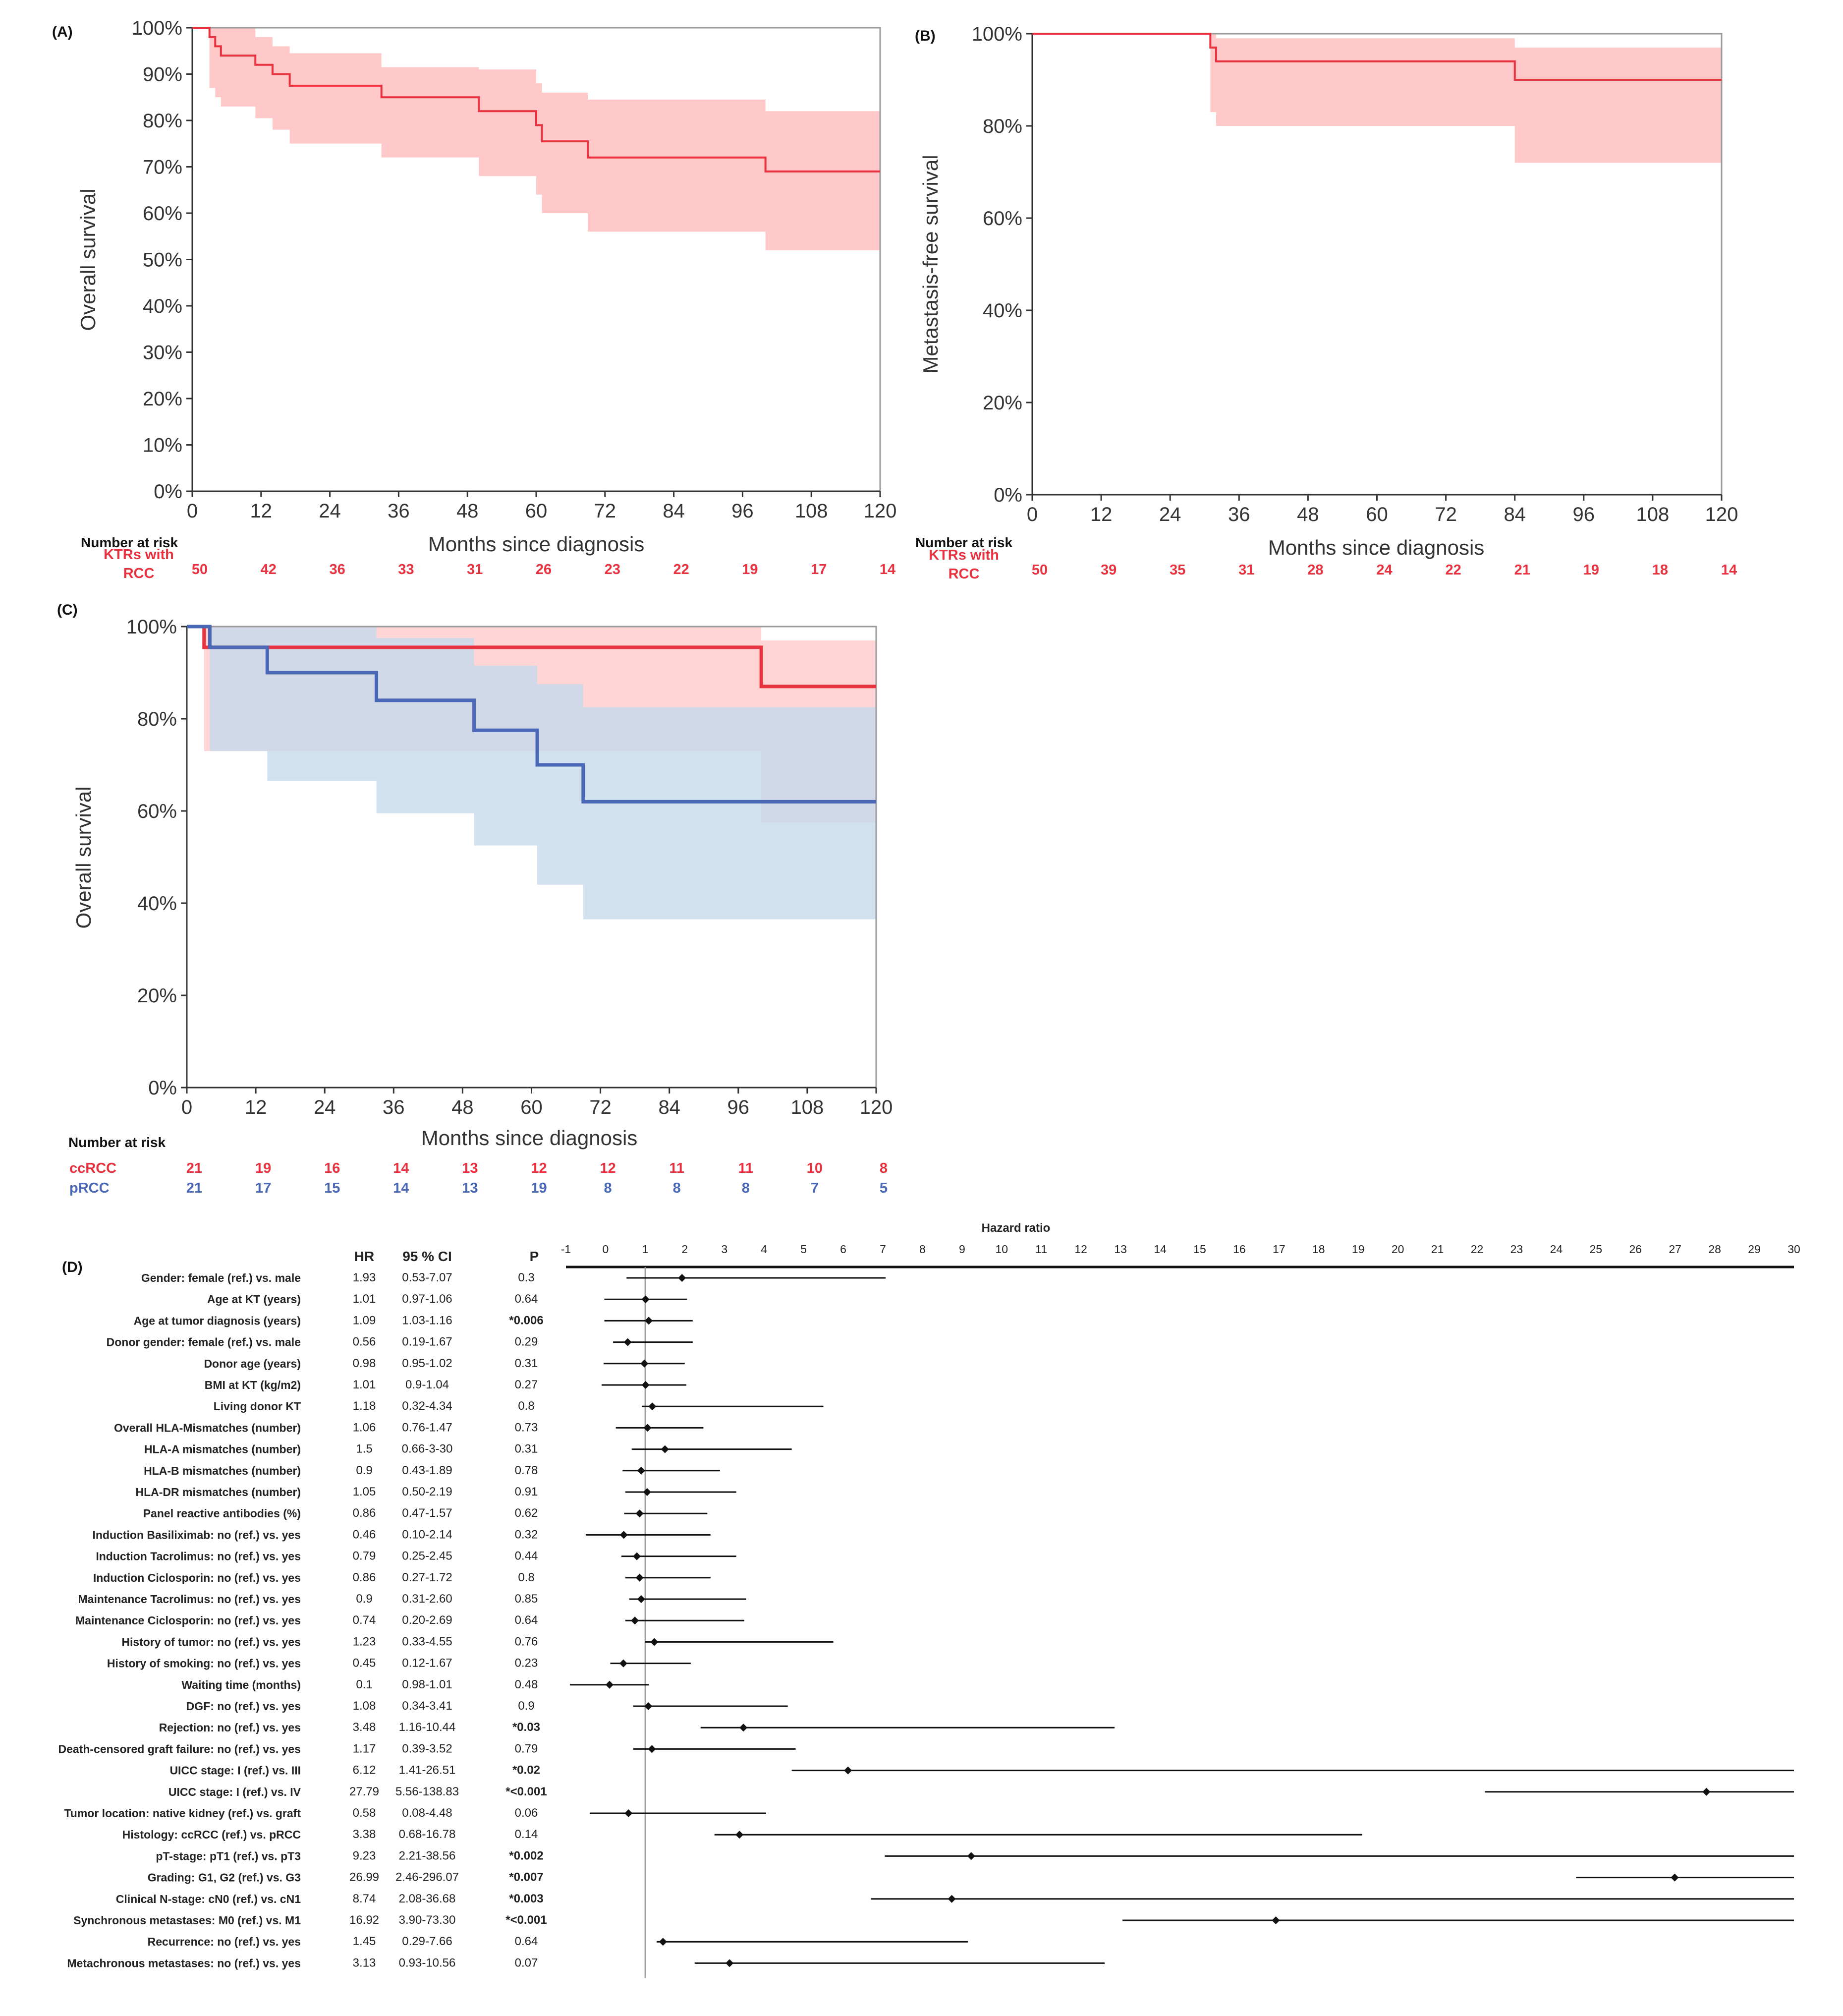 This screenshot has height=2016, width=1843. What do you see at coordinates (1160, 1249) in the screenshot?
I see `forest-tick-label: 14` at bounding box center [1160, 1249].